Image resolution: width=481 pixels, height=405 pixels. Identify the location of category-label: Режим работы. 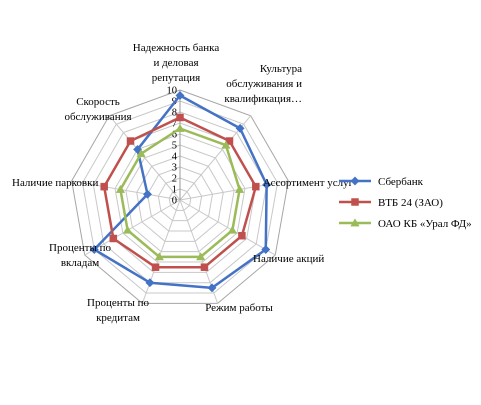
(239, 308).